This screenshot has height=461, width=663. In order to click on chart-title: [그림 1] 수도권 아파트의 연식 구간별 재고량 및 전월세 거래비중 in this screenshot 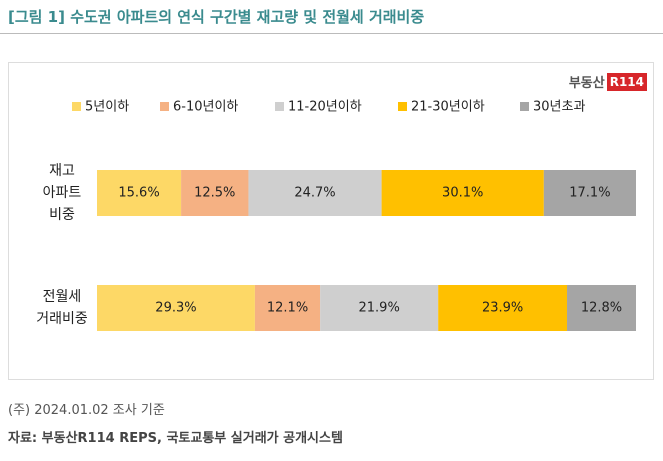, I will do `click(216, 17)`.